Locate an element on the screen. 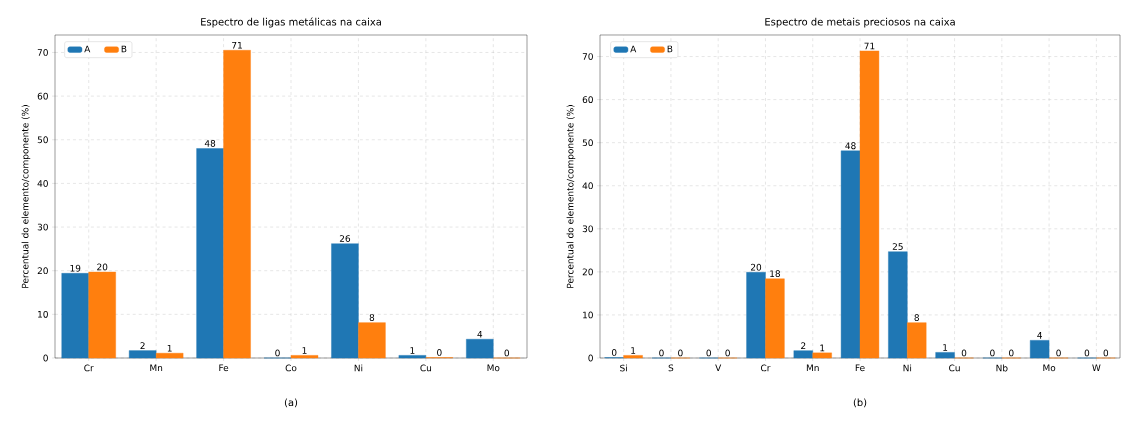  text: (a) is located at coordinates (291, 403).